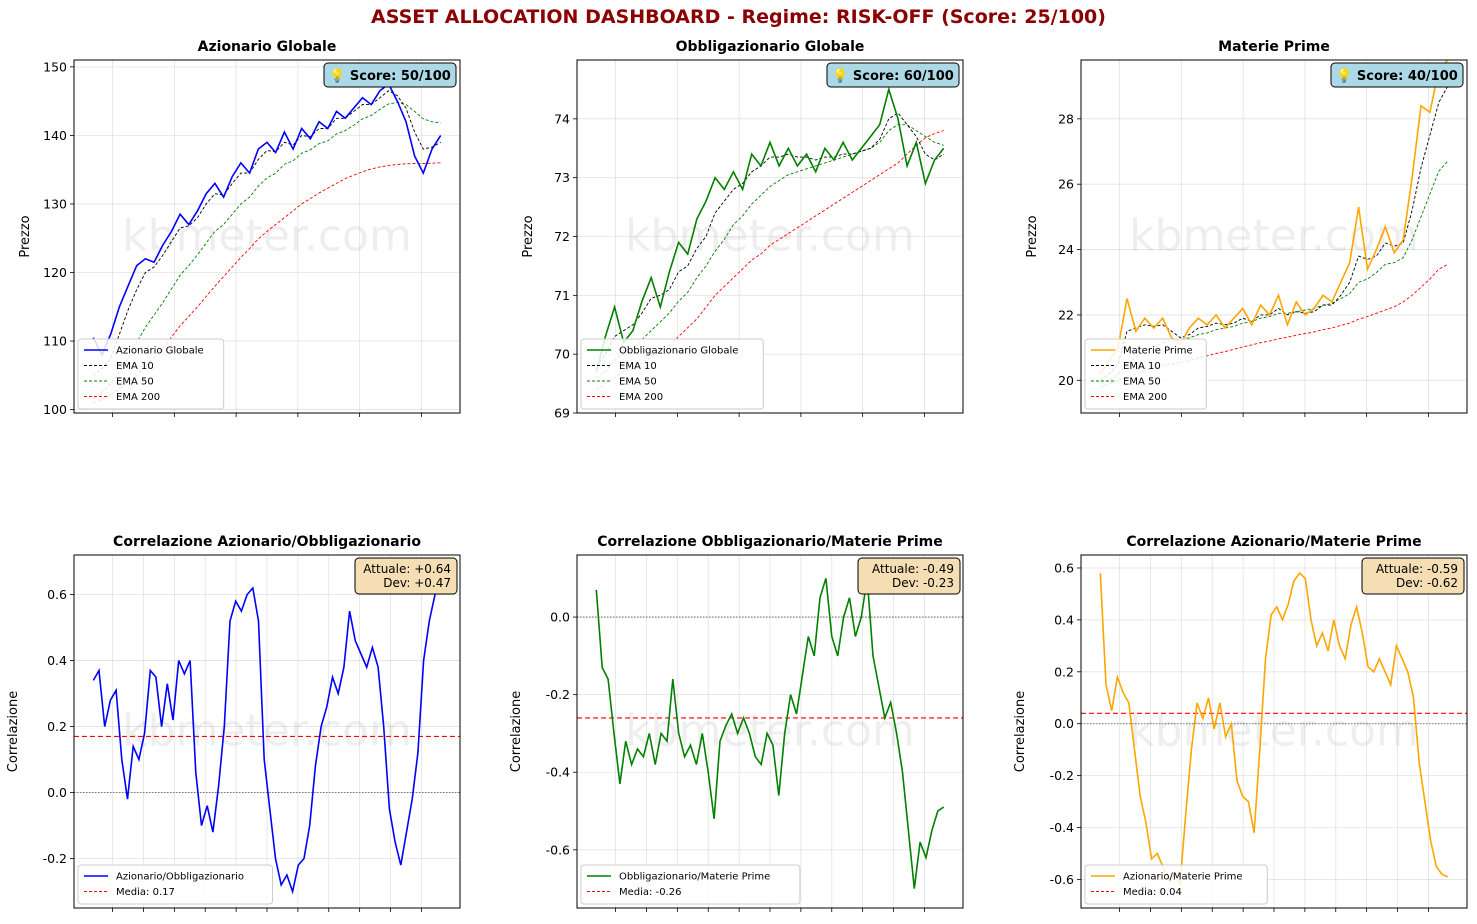  What do you see at coordinates (267, 219) in the screenshot?
I see `series-line-azionario-globale` at bounding box center [267, 219].